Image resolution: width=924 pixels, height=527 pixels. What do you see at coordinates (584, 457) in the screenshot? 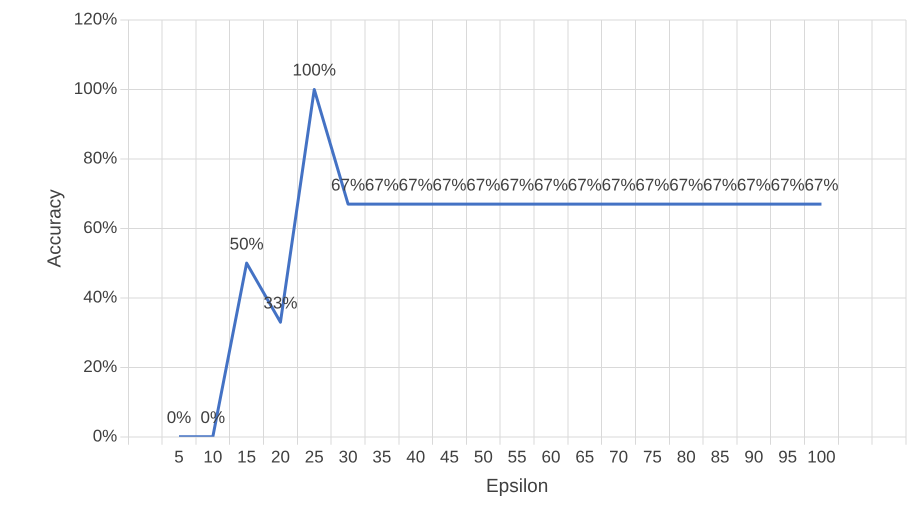
I see `x-tick-label: 65` at bounding box center [584, 457].